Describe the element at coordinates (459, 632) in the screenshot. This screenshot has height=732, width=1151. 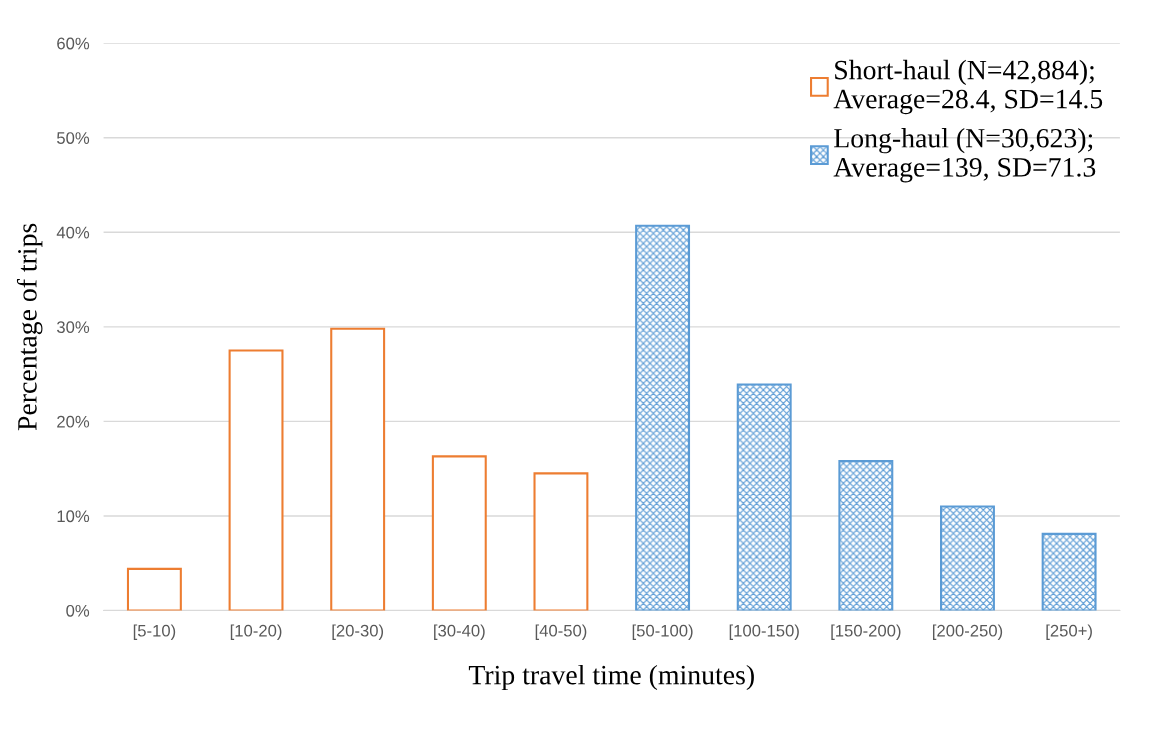
I see `x-tick-label: [30-40)` at that location.